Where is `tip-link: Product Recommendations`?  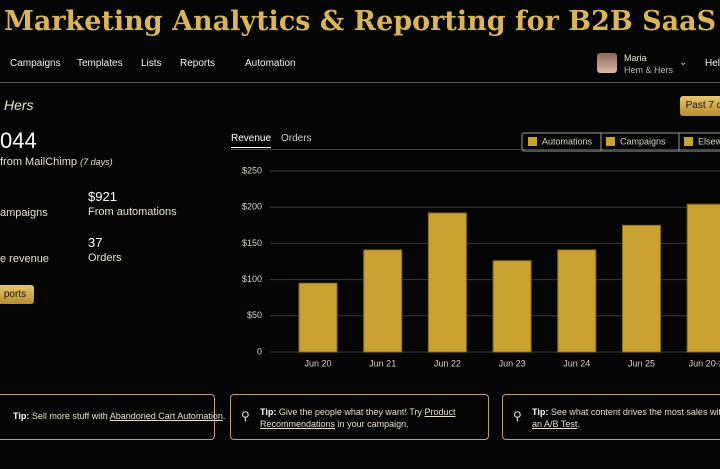 tip-link: Product Recommendations is located at coordinates (358, 418).